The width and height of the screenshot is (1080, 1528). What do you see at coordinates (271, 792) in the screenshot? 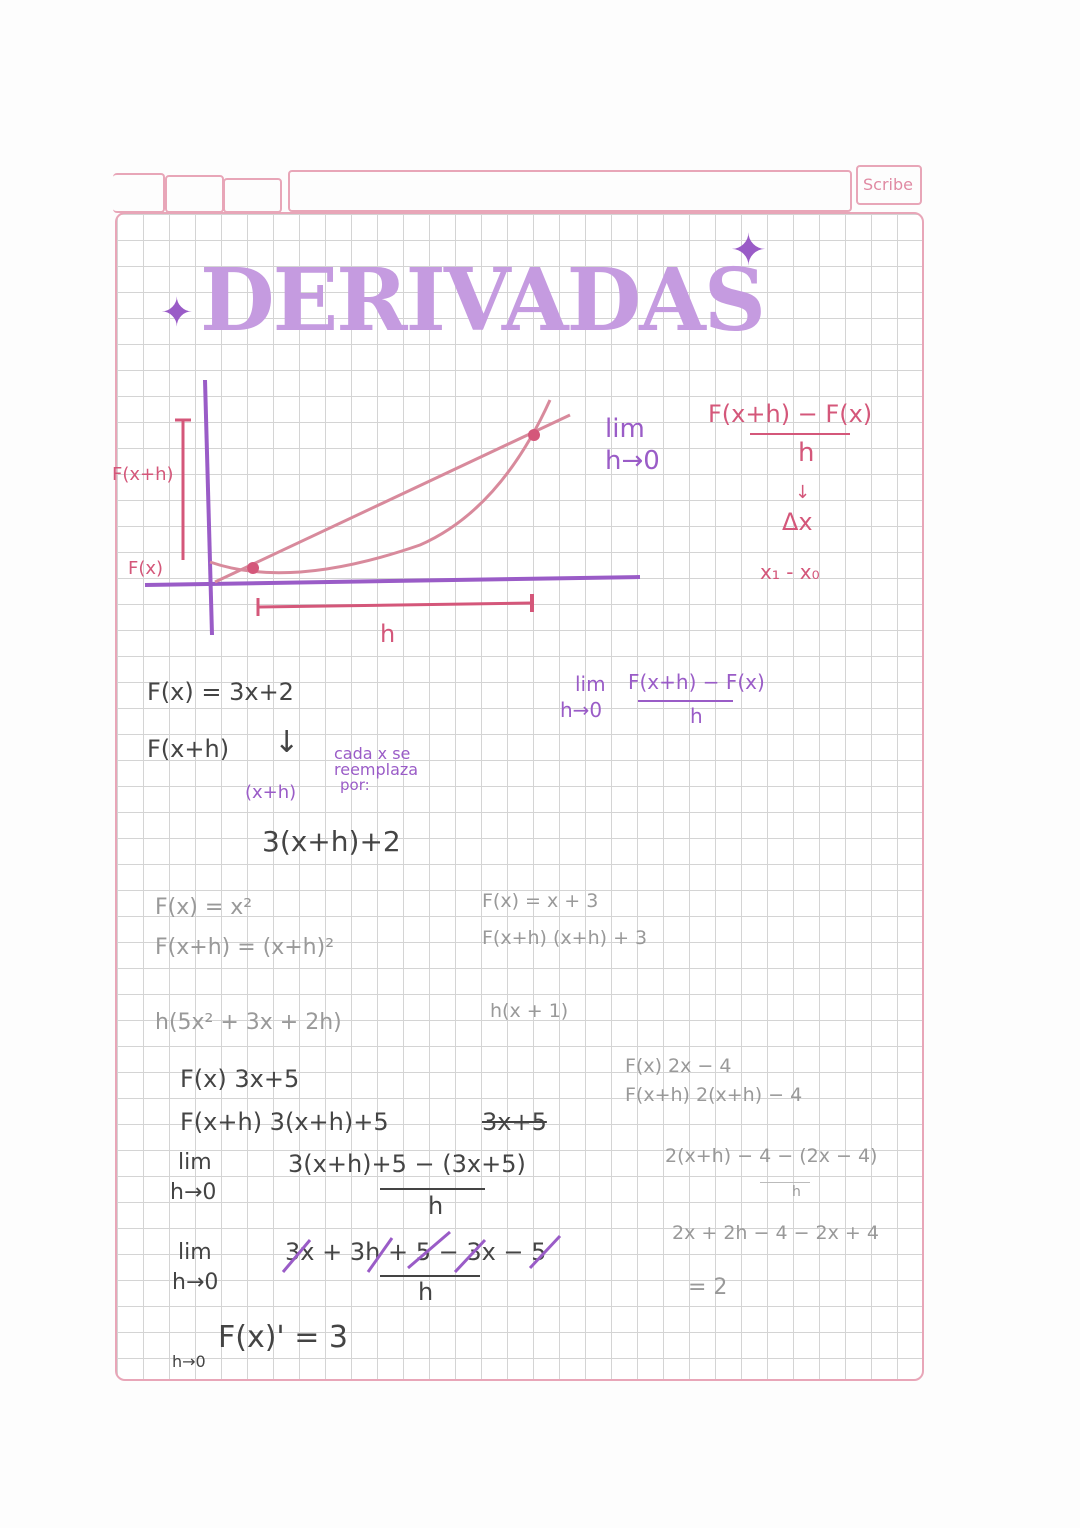
I see `ex1-xh: (x+h)` at bounding box center [271, 792].